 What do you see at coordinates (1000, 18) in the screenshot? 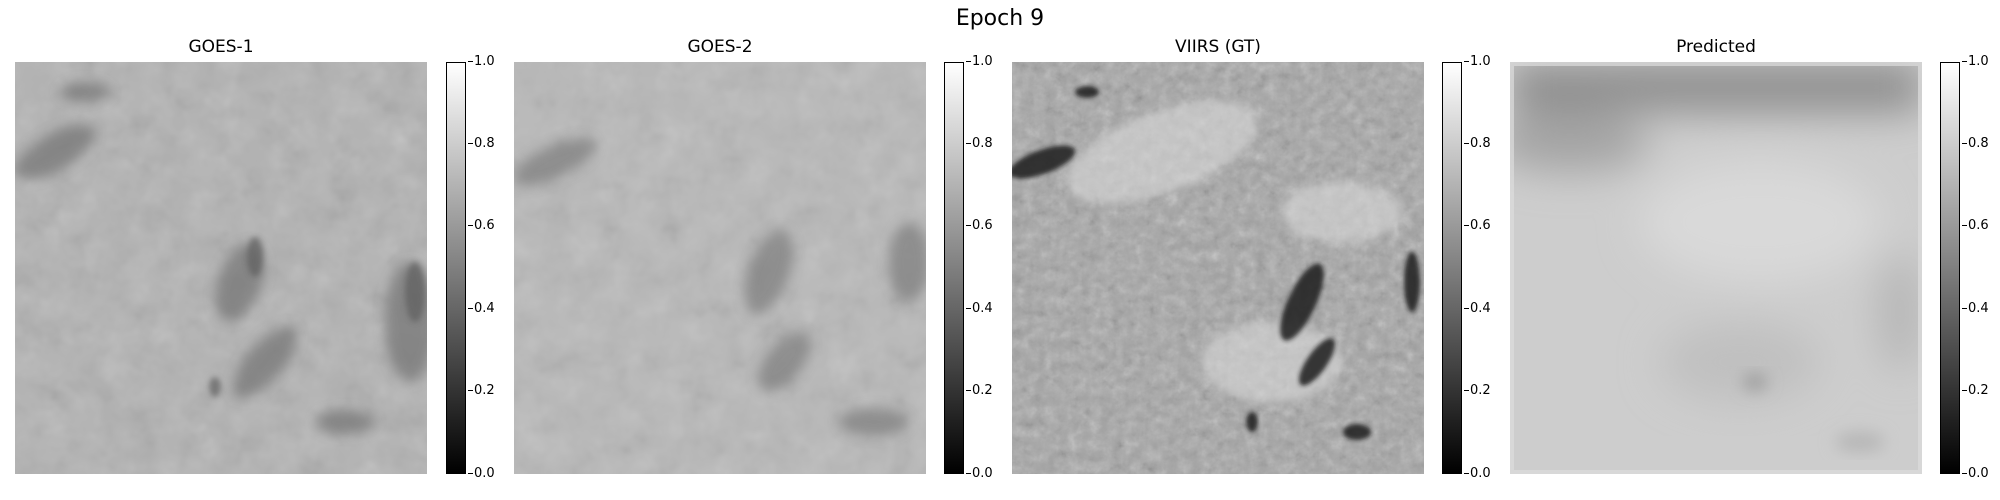
I see `figure-title: Epoch 9` at bounding box center [1000, 18].